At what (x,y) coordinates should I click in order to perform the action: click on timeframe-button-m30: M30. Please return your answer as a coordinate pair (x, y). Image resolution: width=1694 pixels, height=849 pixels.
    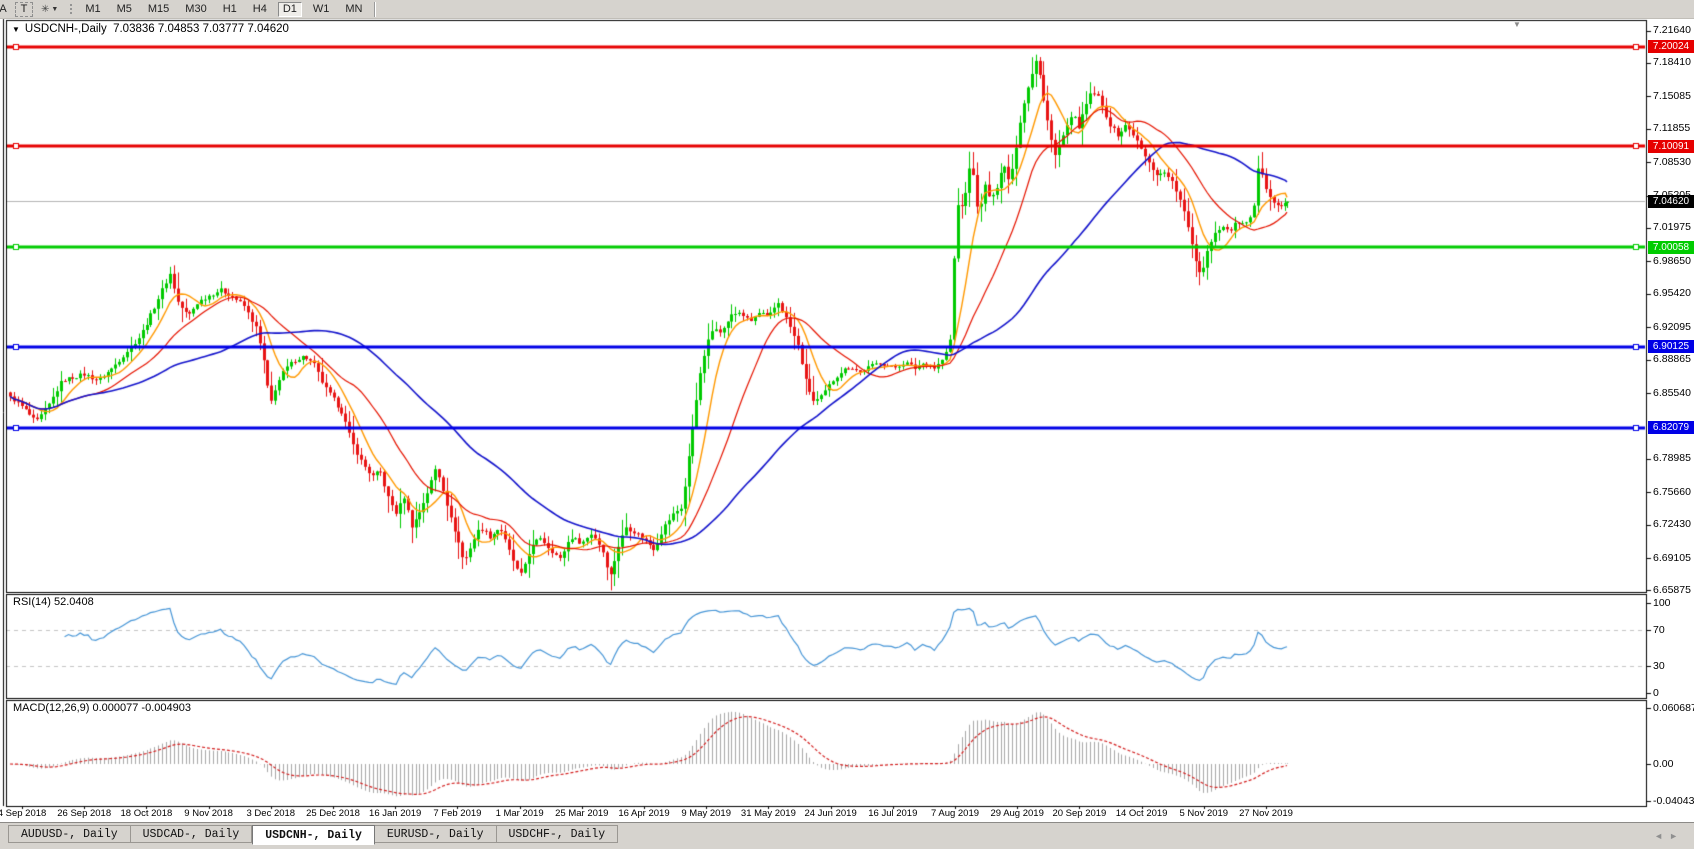
    Looking at the image, I should click on (196, 9).